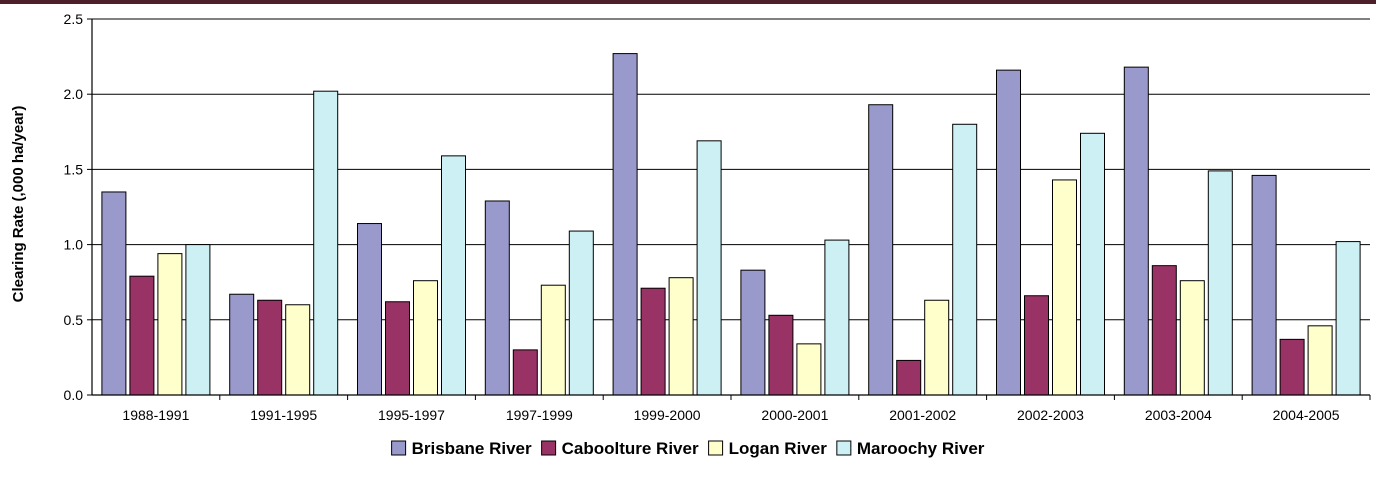 The width and height of the screenshot is (1376, 478). Describe the element at coordinates (1050, 415) in the screenshot. I see `x-tick-label: 2002-2003` at that location.